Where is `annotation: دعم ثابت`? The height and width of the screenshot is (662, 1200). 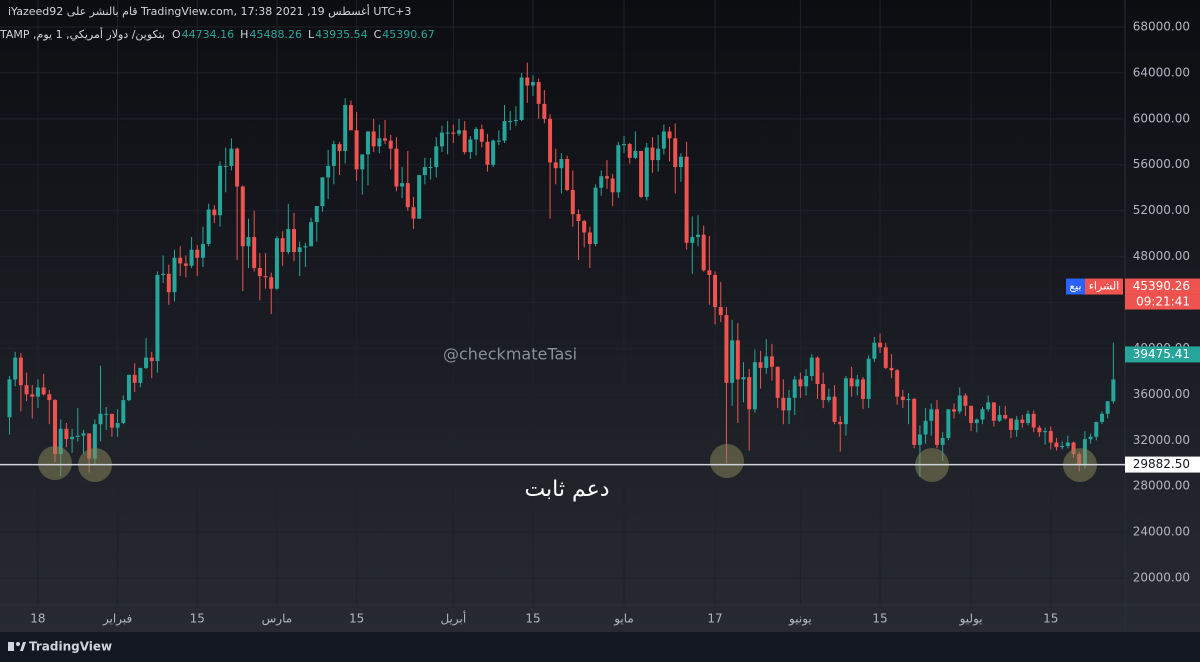 annotation: دعم ثابت is located at coordinates (566, 489).